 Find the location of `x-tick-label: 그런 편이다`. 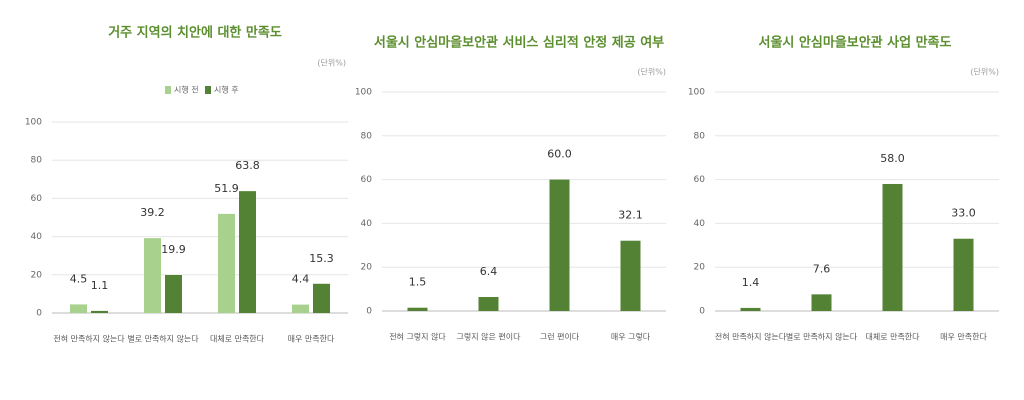

x-tick-label: 그런 편이다 is located at coordinates (560, 337).